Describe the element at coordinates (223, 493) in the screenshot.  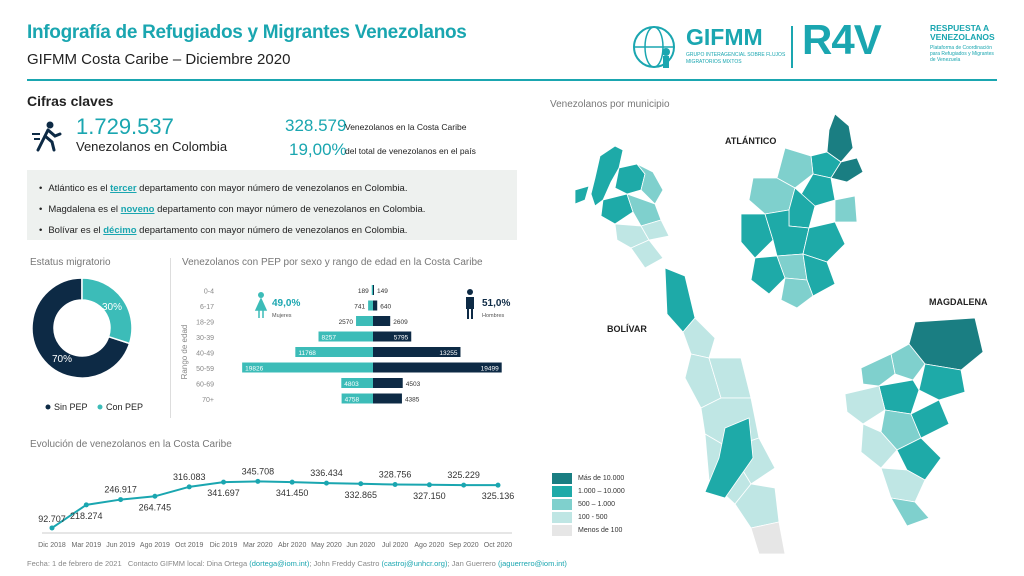
I see `line-data-label: 341.697` at that location.